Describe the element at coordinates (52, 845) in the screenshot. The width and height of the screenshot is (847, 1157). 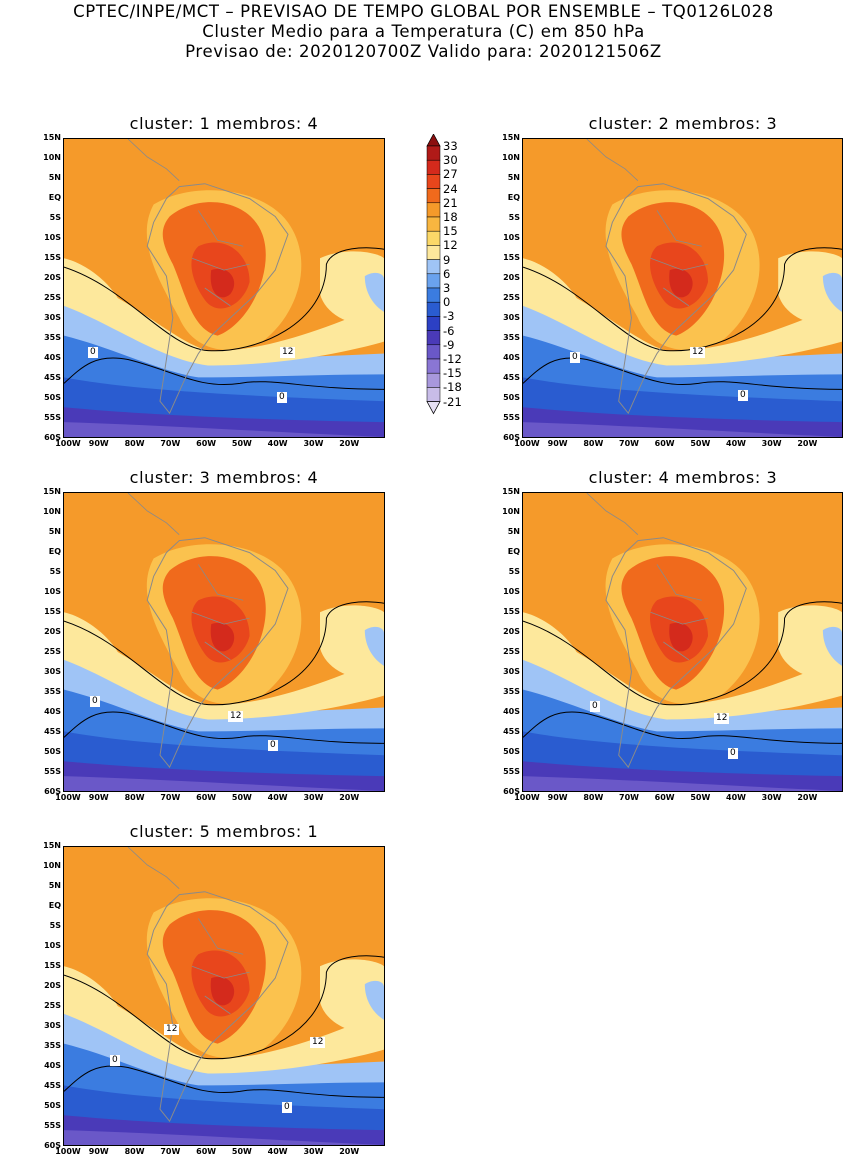
I see `lat-tick-label: 15N` at that location.